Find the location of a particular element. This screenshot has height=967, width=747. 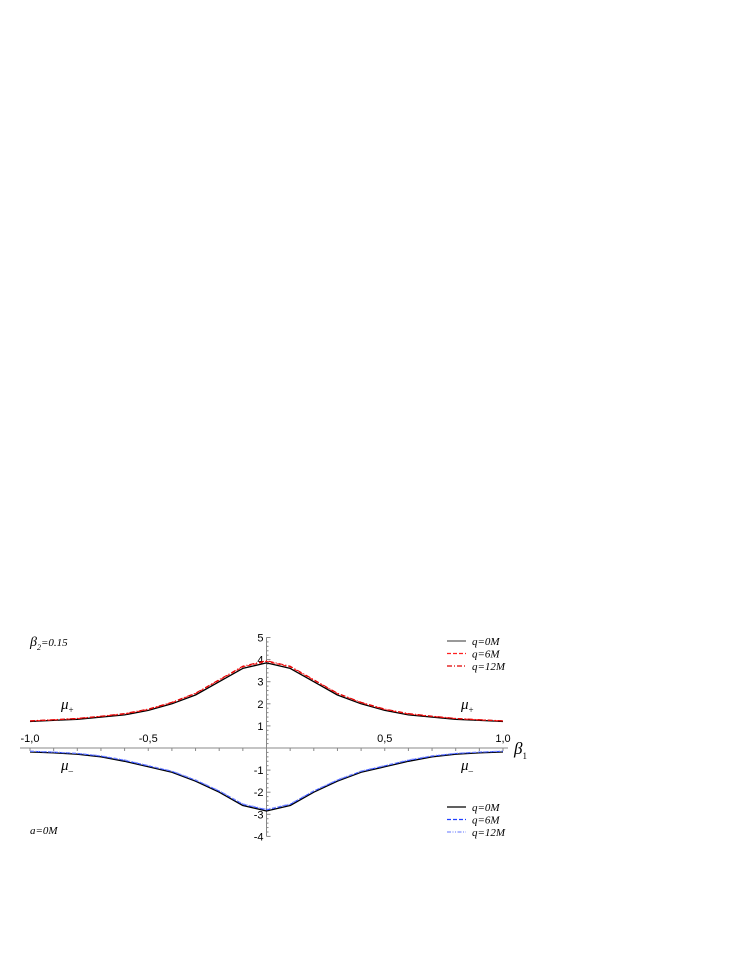

series-line-mu-plus-q-6m is located at coordinates (266, 691).